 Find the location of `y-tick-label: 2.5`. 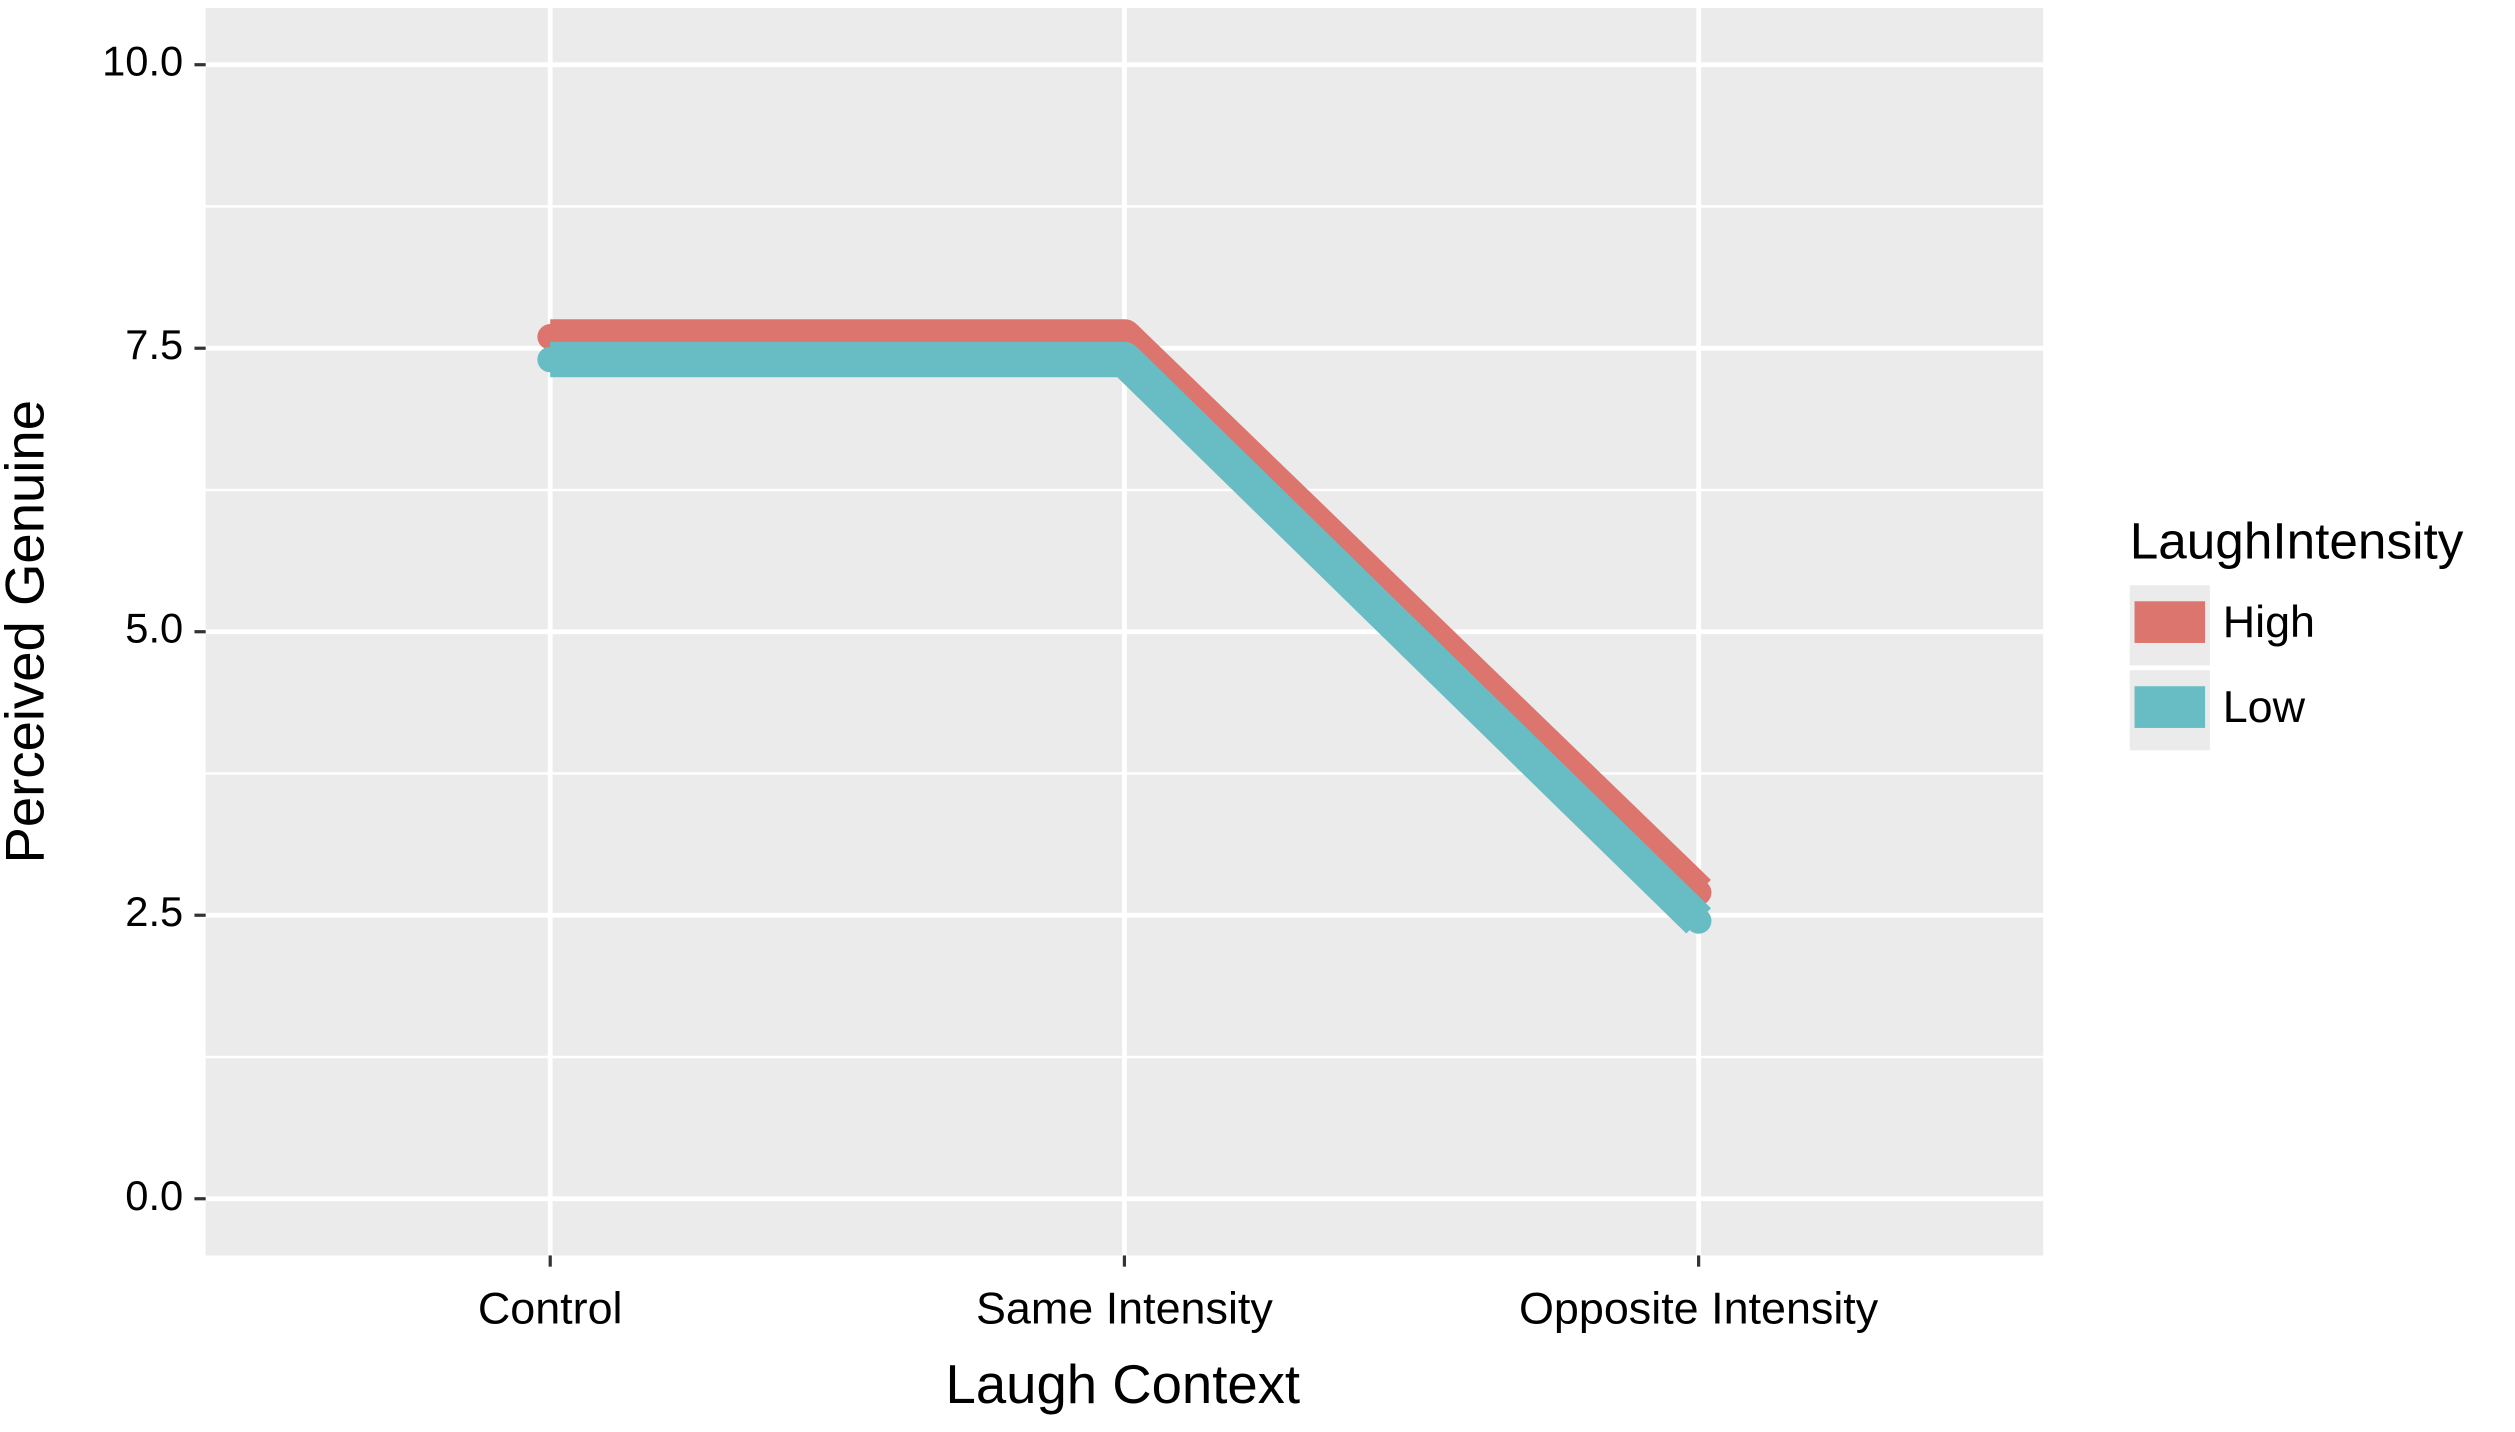

y-tick-label: 2.5 is located at coordinates (154, 911).